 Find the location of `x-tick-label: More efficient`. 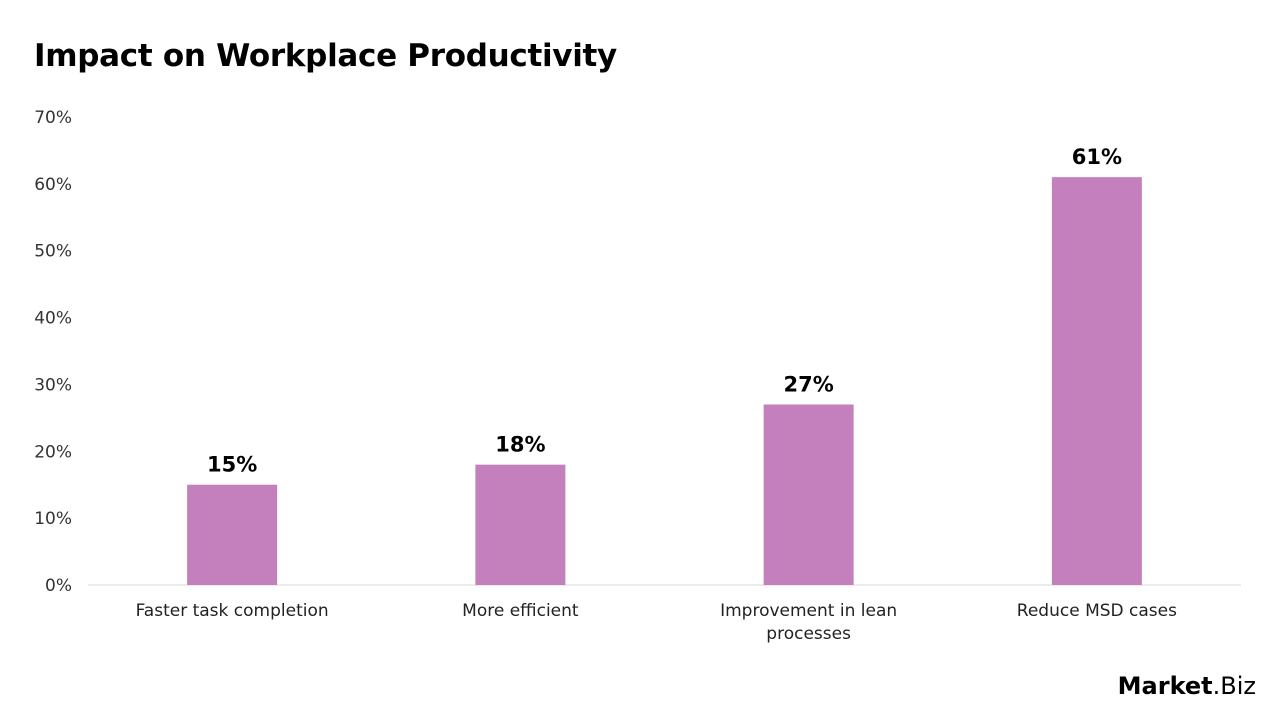

x-tick-label: More efficient is located at coordinates (520, 611).